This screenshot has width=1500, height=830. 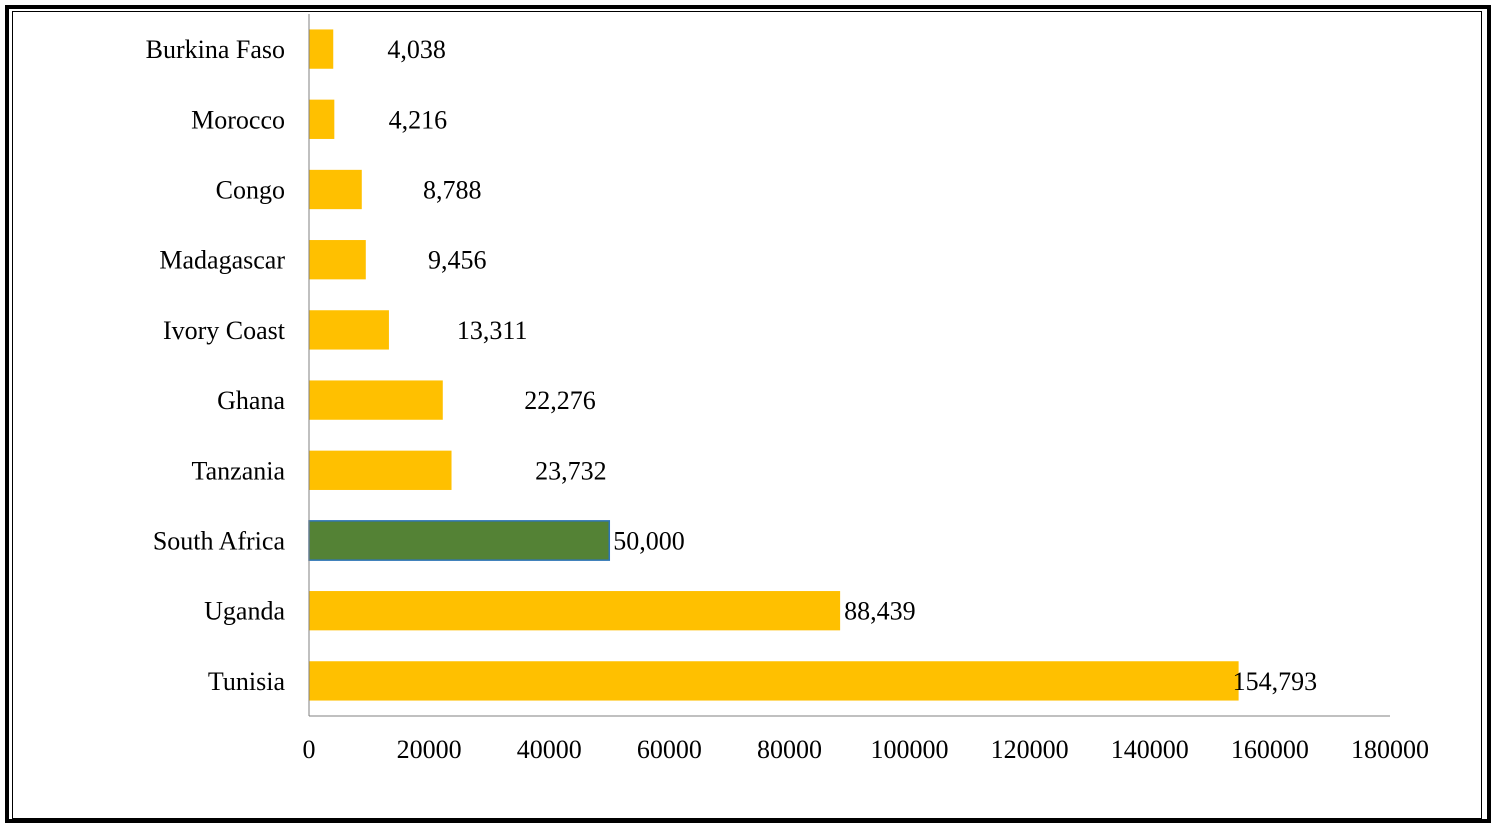 What do you see at coordinates (571, 470) in the screenshot?
I see `data-label-tanzania: 23,732` at bounding box center [571, 470].